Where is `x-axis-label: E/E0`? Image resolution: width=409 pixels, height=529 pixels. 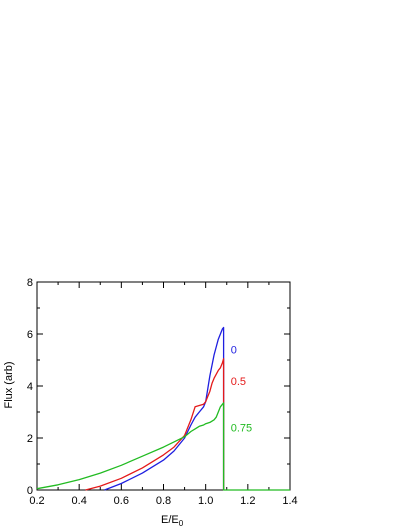 x-axis-label: E/E0 is located at coordinates (172, 521).